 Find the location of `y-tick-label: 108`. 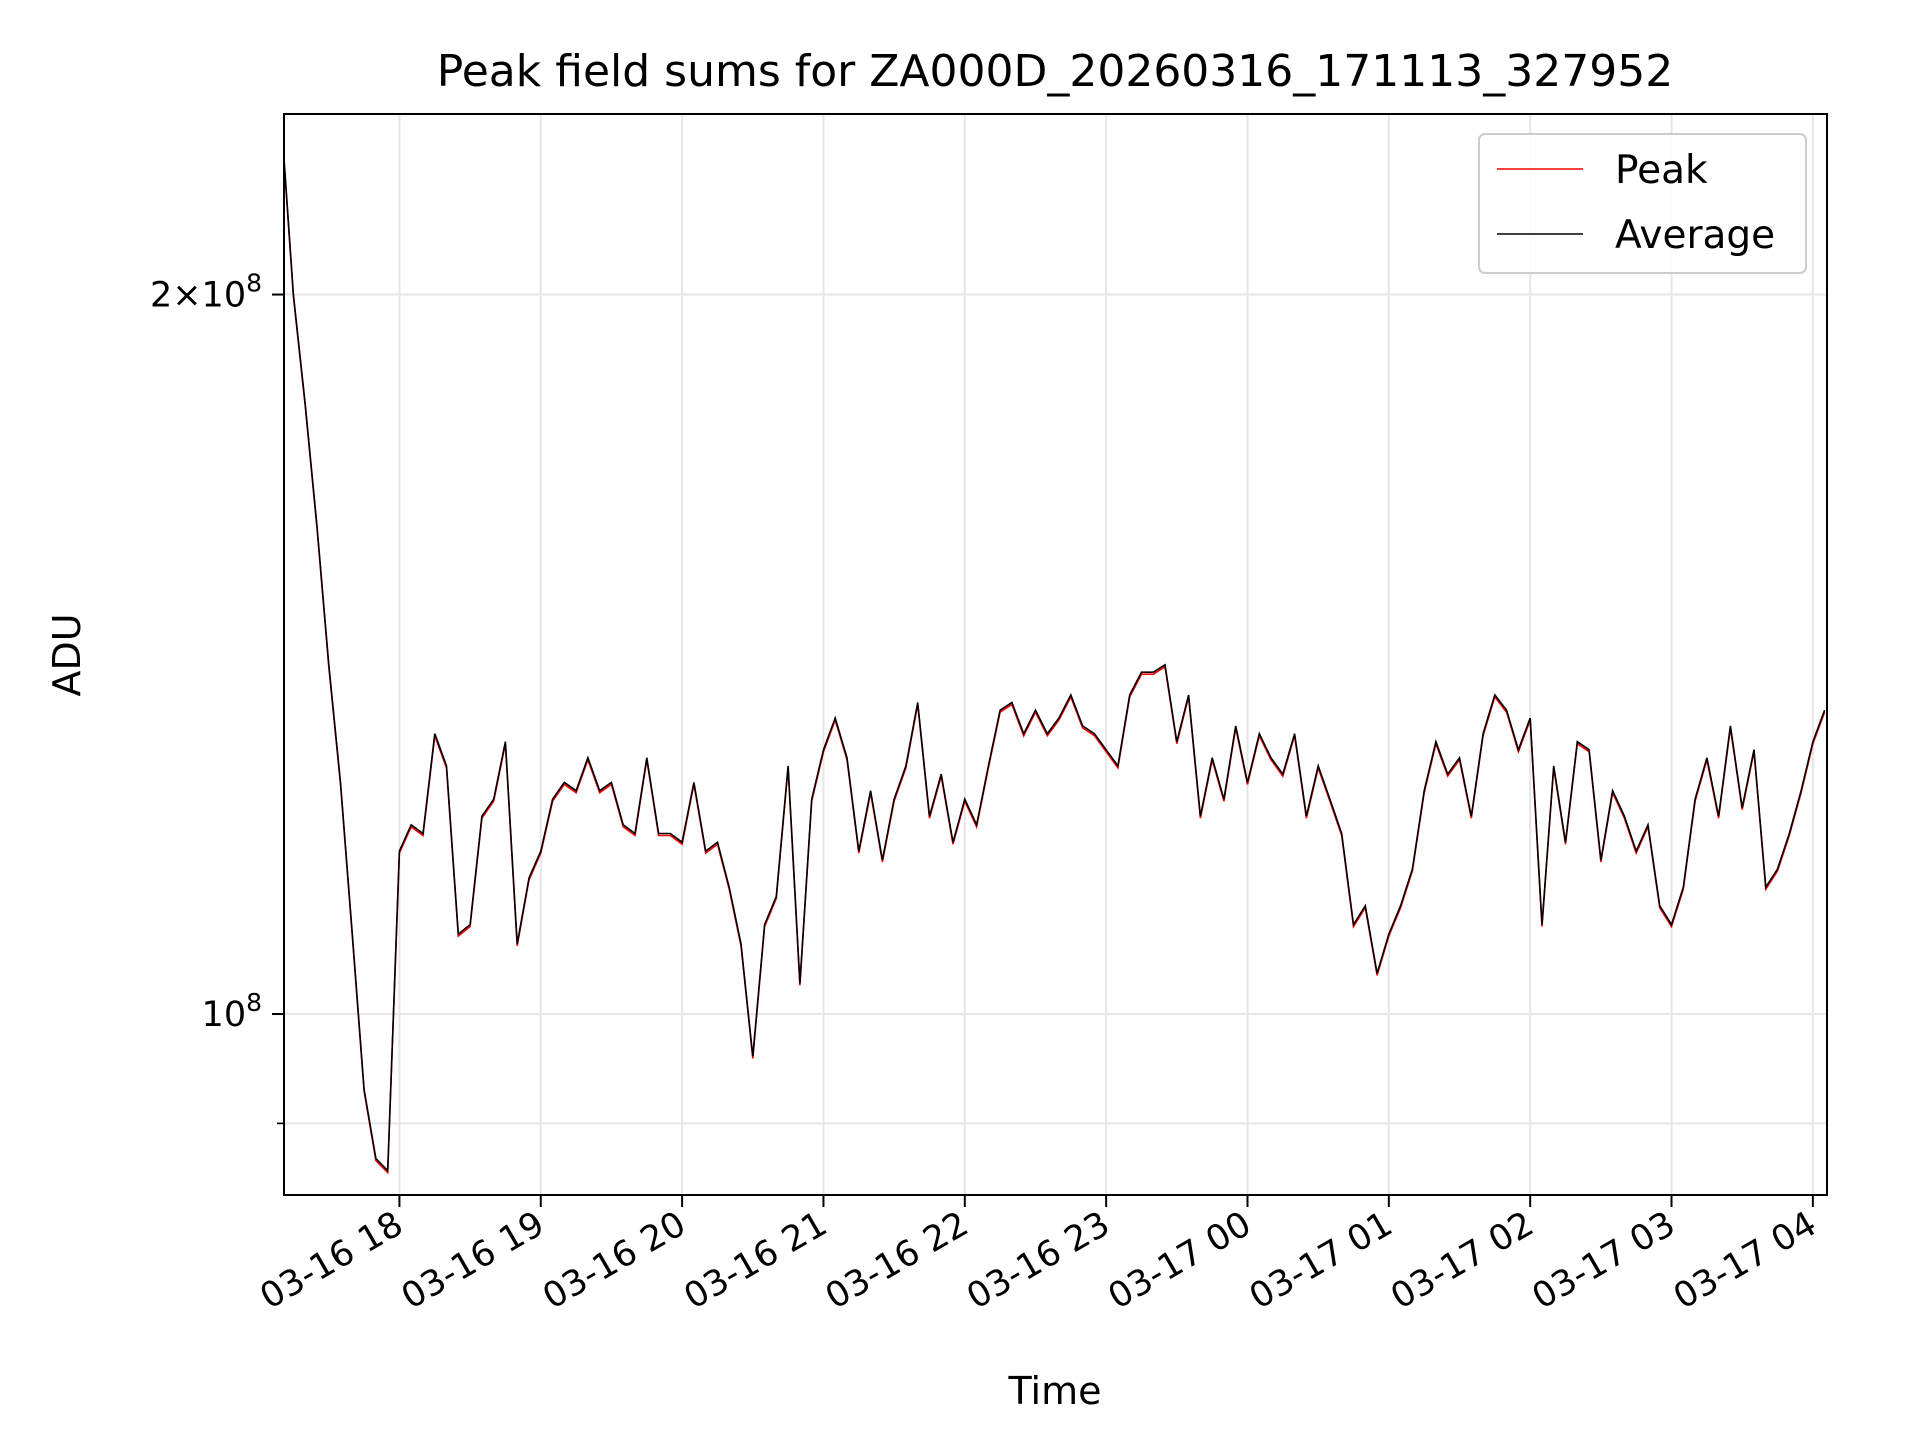

y-tick-label: 108 is located at coordinates (232, 1011).